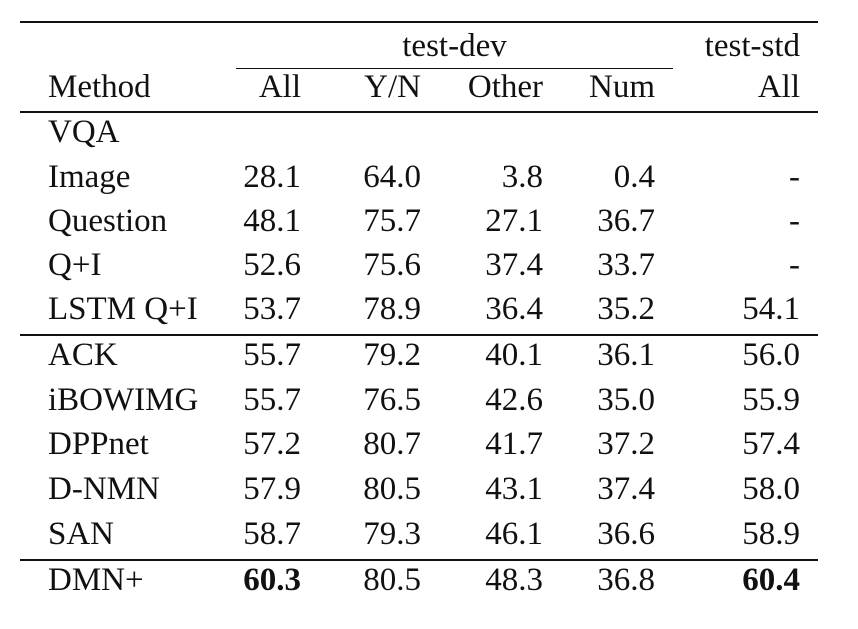 This screenshot has width=858, height=629. Describe the element at coordinates (272, 221) in the screenshot. I see `table-cell: 48.1` at that location.